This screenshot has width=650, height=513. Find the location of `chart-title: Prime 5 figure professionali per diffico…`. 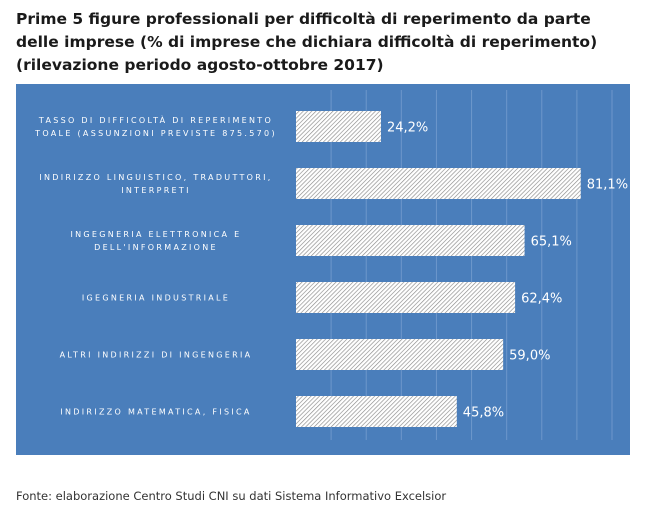

chart-title: Prime 5 figure professionali per diffico… is located at coordinates (307, 42).